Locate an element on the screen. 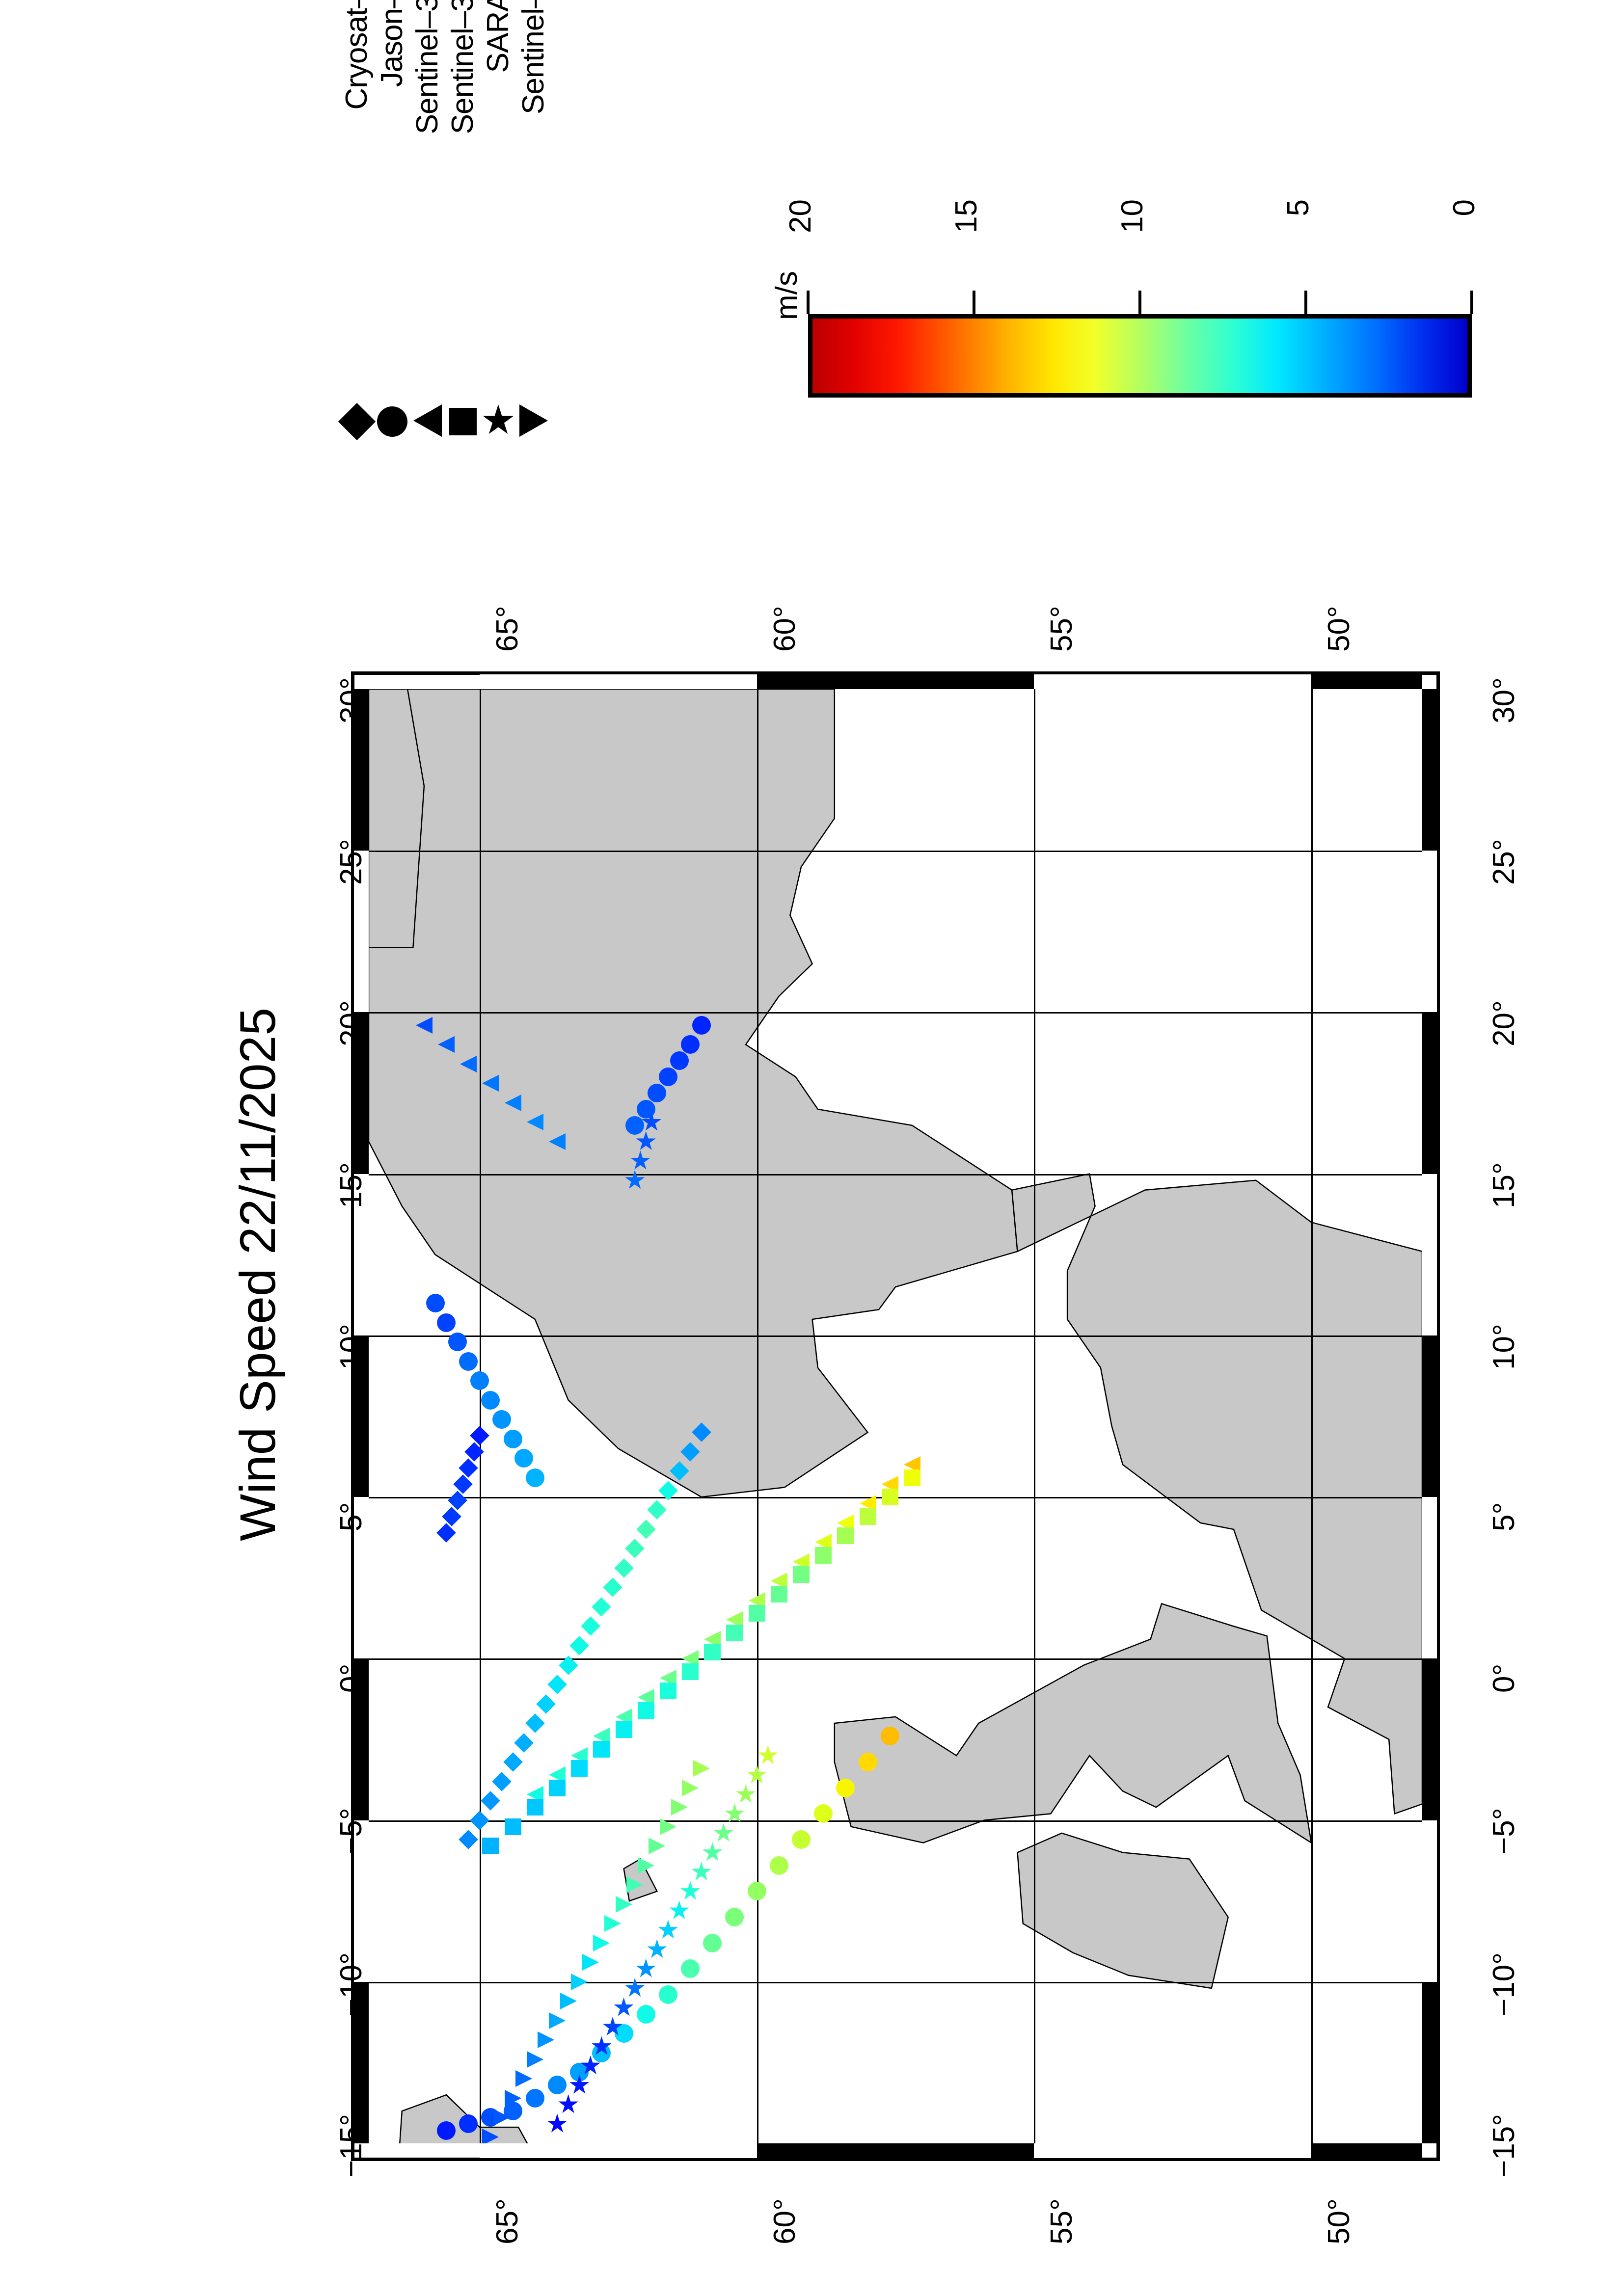 This screenshot has height=2296, width=1623. legend-item-label: Sentinel–6 is located at coordinates (533, 57).